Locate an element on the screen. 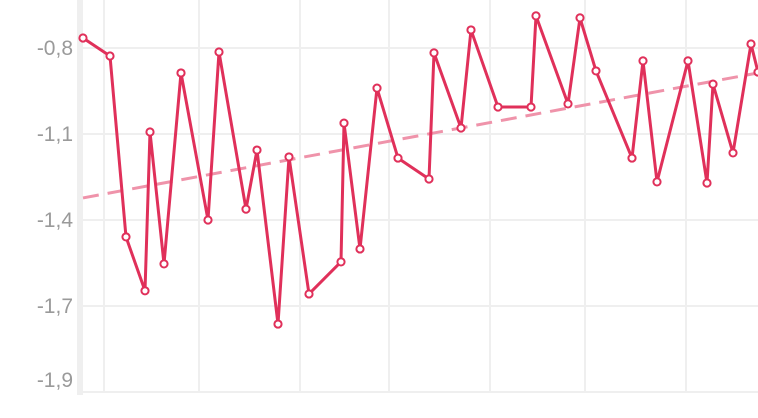 The width and height of the screenshot is (758, 418). y-tick-label: -1,1 is located at coordinates (55, 134).